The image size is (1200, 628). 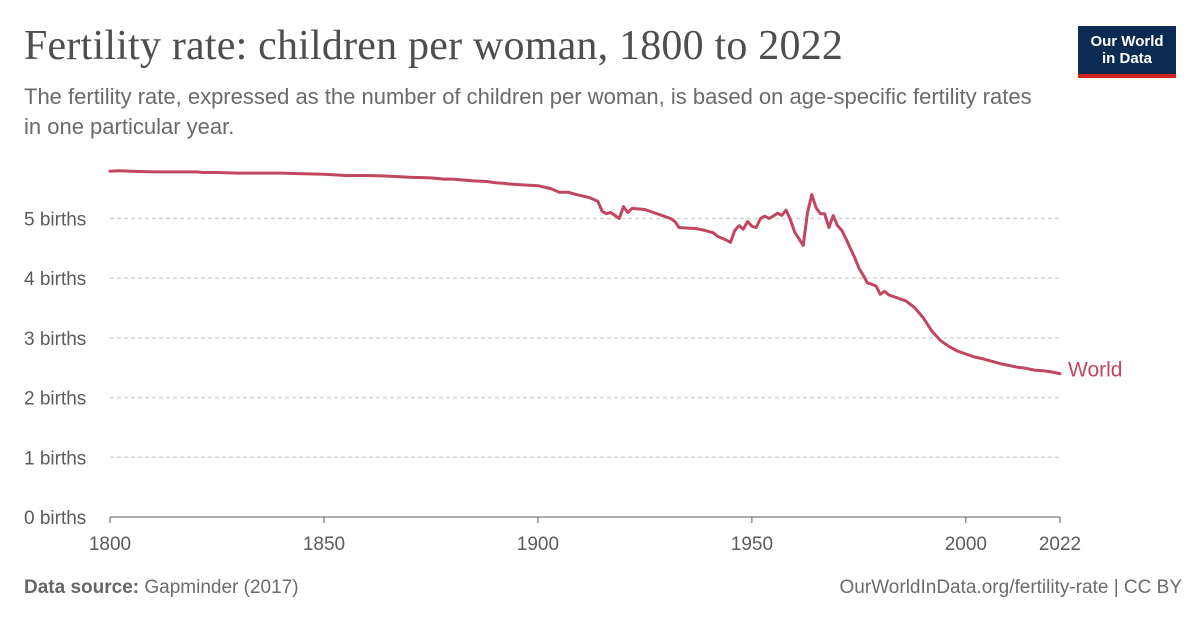 What do you see at coordinates (55, 518) in the screenshot?
I see `y-tick-label: 0 births` at bounding box center [55, 518].